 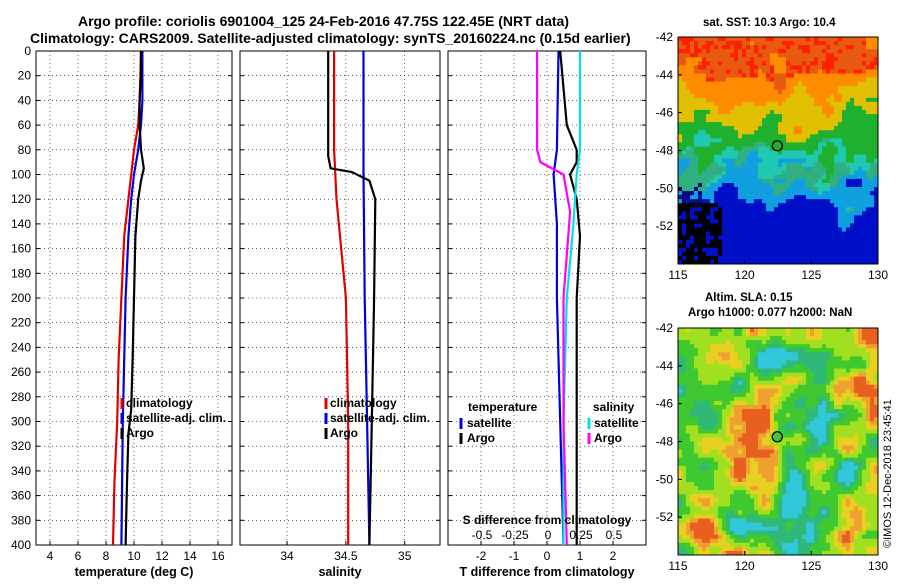 I want to click on x-tick-label: 34, so click(x=287, y=556).